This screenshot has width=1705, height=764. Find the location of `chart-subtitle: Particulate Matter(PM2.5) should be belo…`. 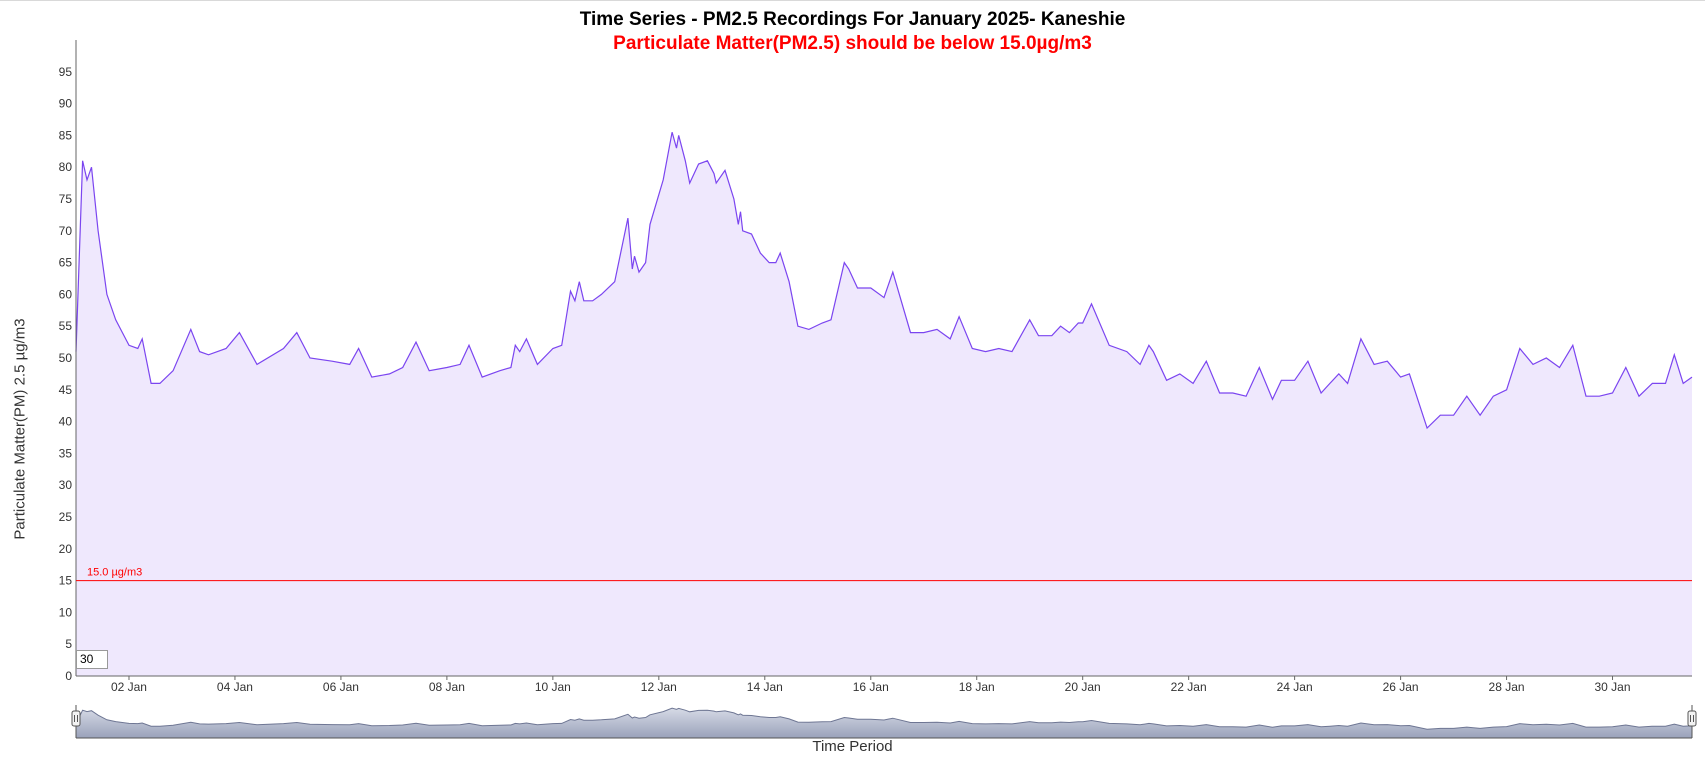

chart-subtitle: Particulate Matter(PM2.5) should be belo… is located at coordinates (852, 43).